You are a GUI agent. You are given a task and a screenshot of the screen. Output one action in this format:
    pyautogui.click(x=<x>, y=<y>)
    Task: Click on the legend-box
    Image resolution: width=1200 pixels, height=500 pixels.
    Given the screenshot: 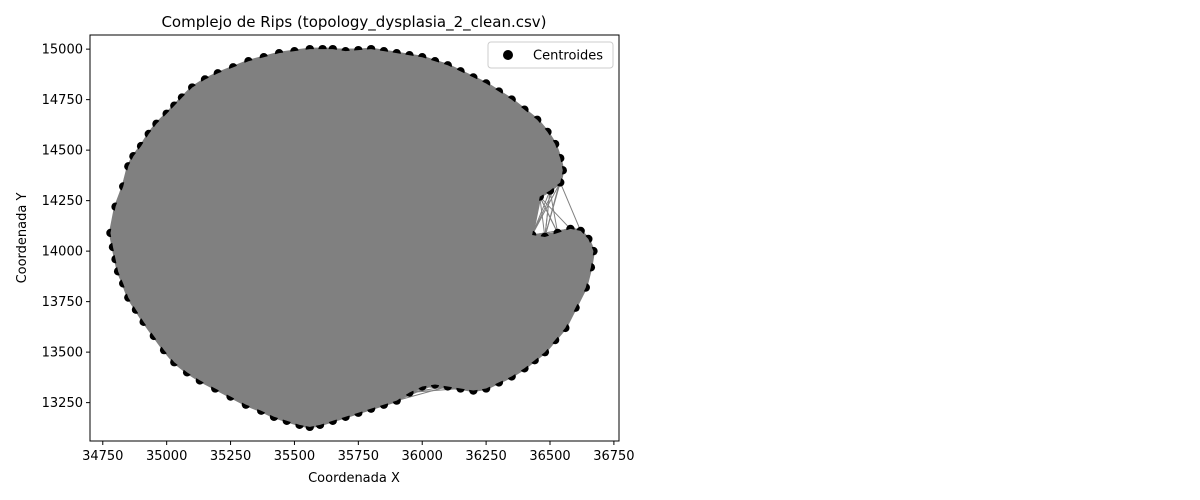 What is the action you would take?
    pyautogui.click(x=550, y=55)
    